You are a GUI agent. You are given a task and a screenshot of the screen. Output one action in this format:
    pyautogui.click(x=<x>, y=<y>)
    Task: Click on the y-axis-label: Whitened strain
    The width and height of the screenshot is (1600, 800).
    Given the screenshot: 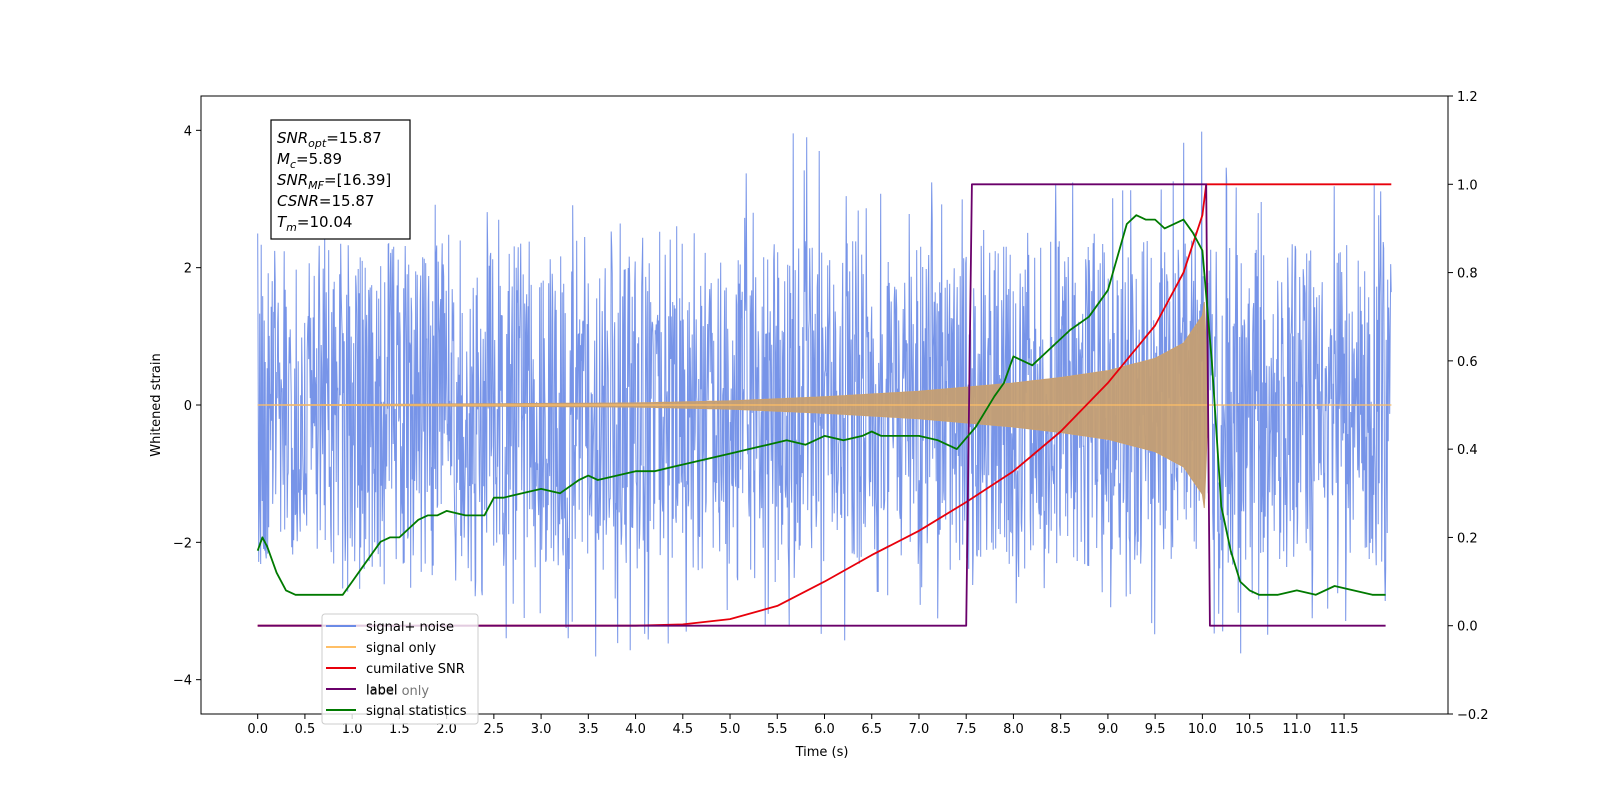 What is the action you would take?
    pyautogui.click(x=156, y=404)
    